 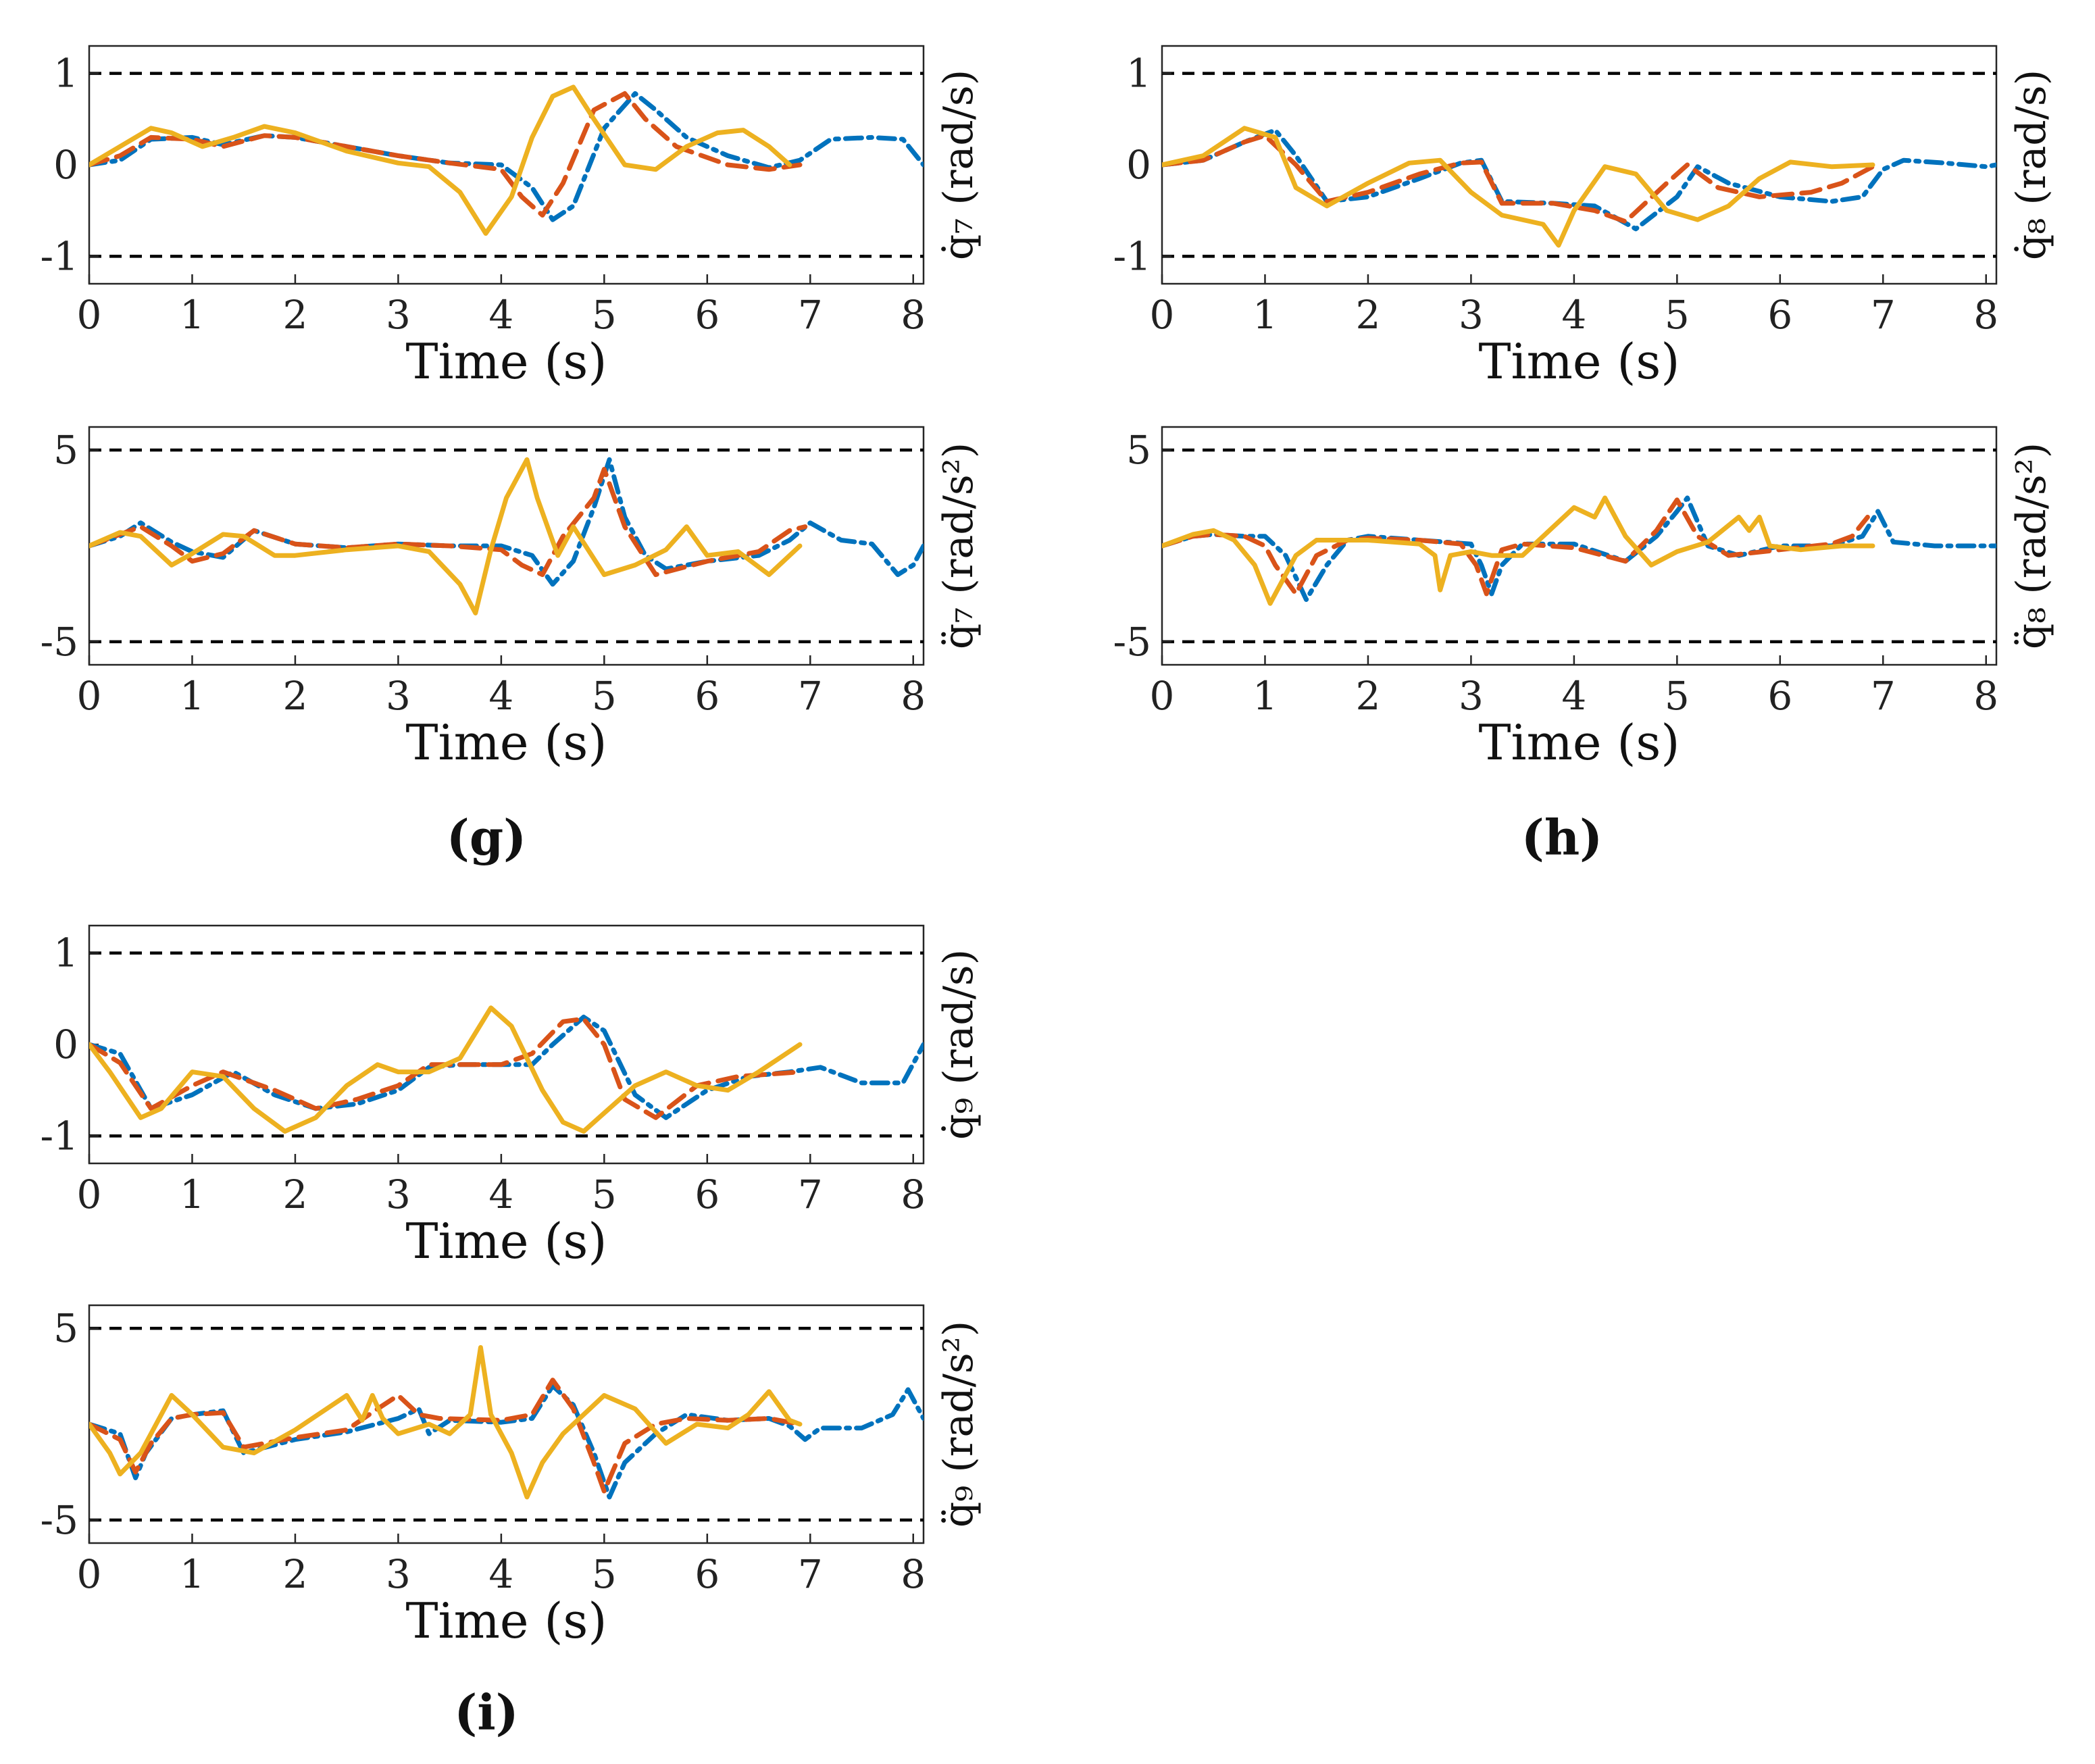 What do you see at coordinates (487, 838) in the screenshot?
I see `panel-label-g: (g)` at bounding box center [487, 838].